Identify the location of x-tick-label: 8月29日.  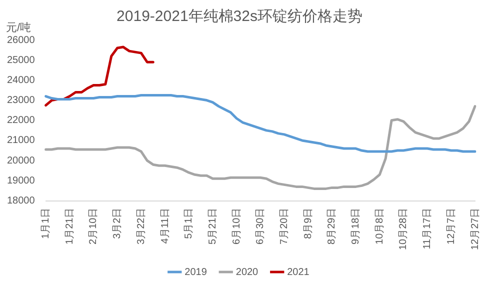
(332, 226).